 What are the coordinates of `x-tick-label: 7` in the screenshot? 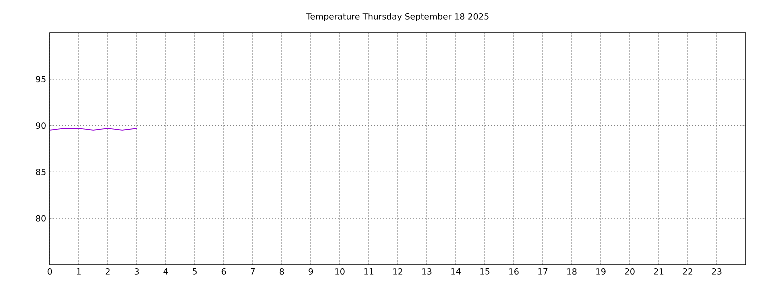 It's located at (252, 271).